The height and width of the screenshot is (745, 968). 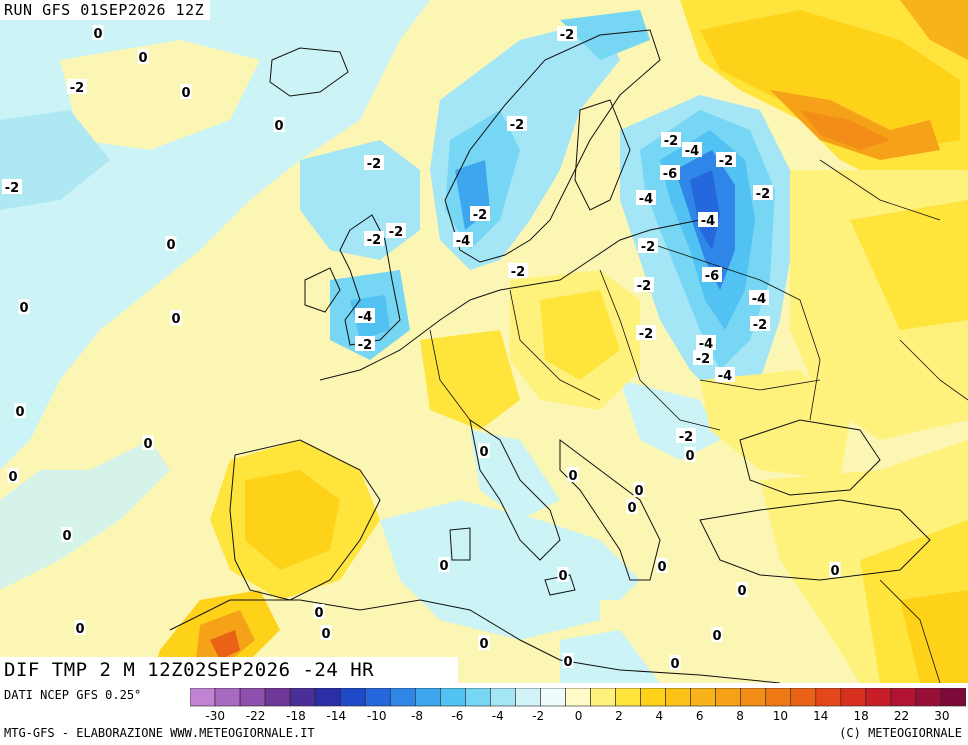 I want to click on anatolia-warm-area, so click(x=864, y=561).